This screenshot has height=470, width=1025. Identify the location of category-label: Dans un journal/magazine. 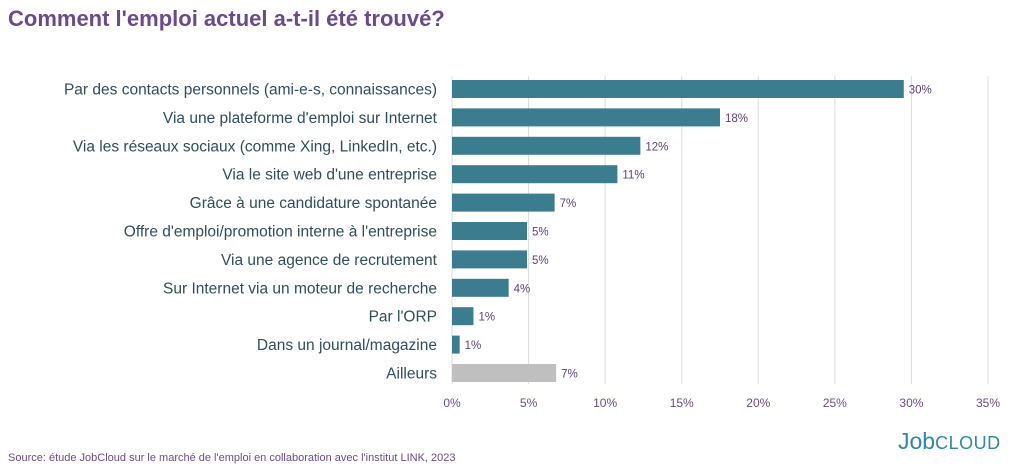
(347, 345).